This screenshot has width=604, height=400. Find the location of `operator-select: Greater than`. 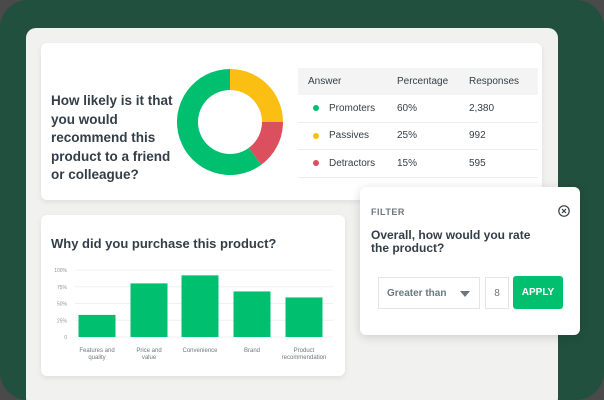

operator-select: Greater than is located at coordinates (429, 293).